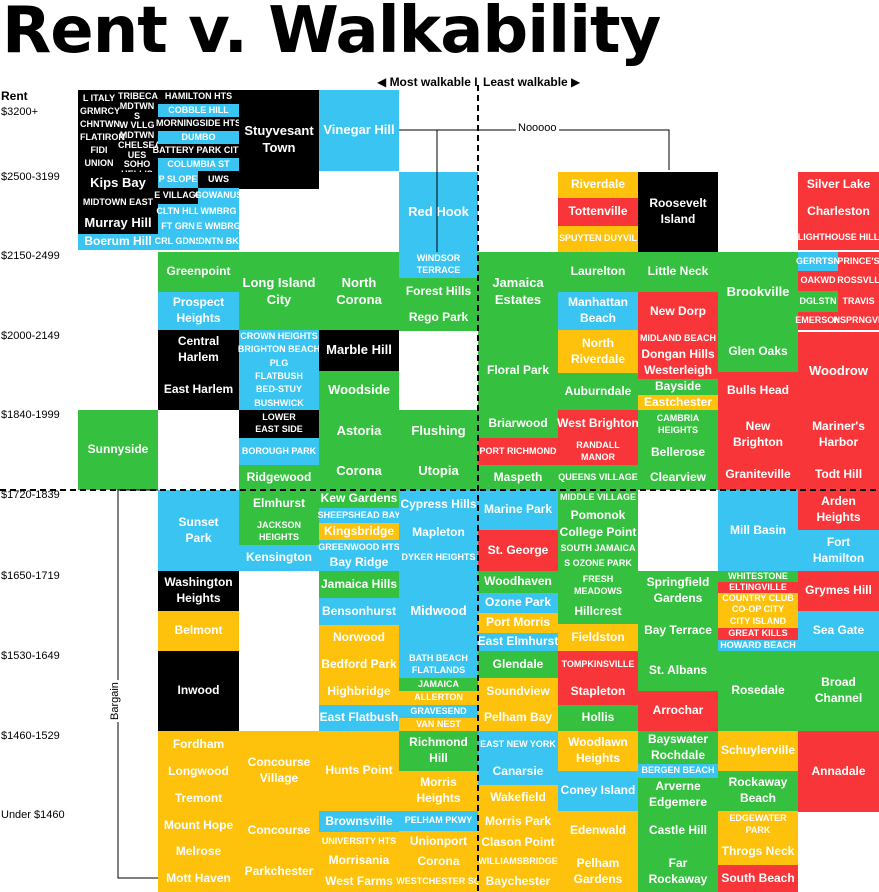 This screenshot has height=892, width=879. Describe the element at coordinates (838, 682) in the screenshot. I see `neighborhood-label: Broad` at that location.